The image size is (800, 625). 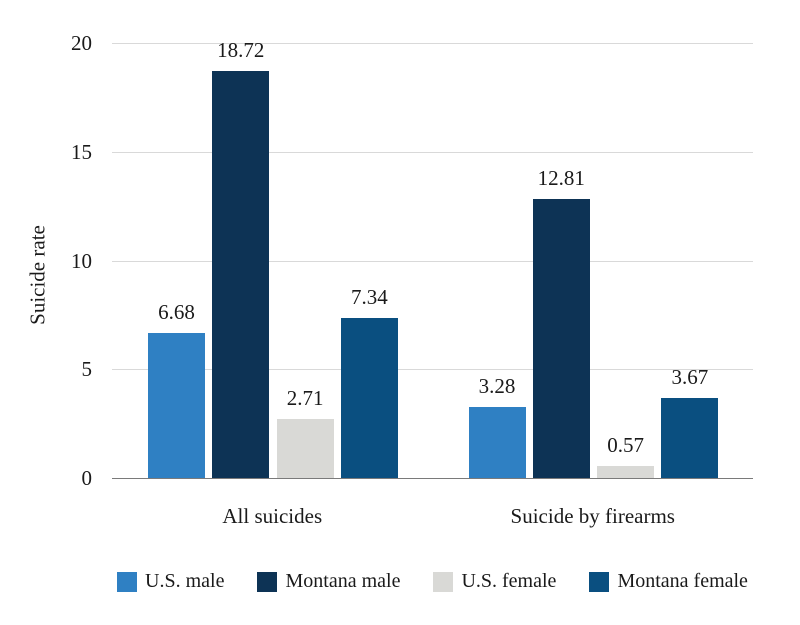 I want to click on value-label: 2.71, so click(x=305, y=398).